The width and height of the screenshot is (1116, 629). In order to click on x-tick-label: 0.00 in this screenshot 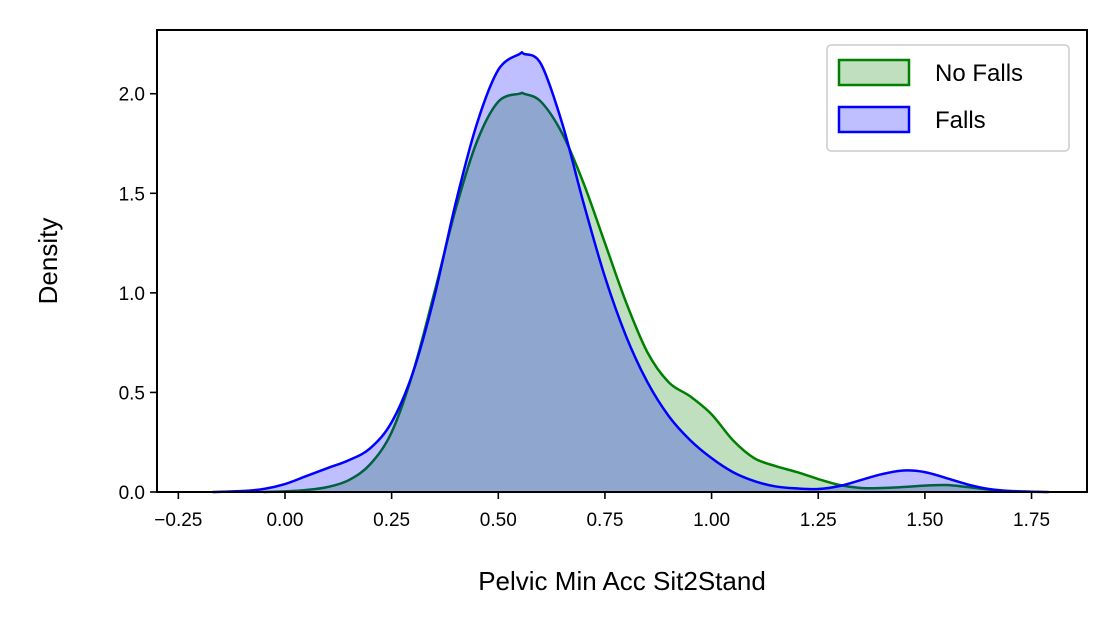, I will do `click(284, 520)`.